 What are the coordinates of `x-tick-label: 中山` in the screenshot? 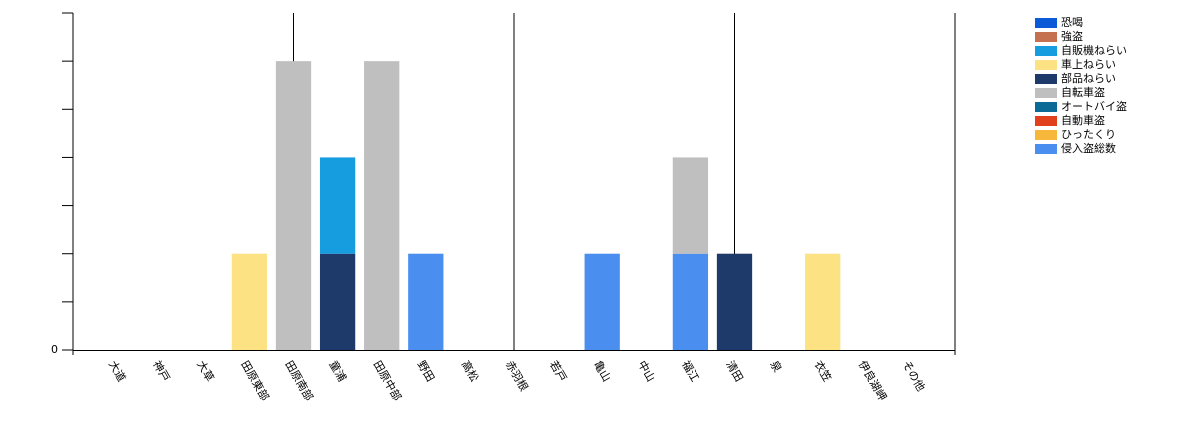 It's located at (646, 372).